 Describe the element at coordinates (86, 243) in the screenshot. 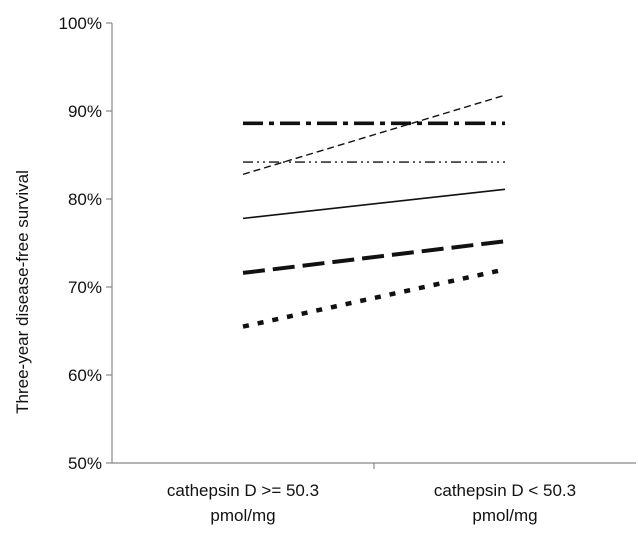

I see `y-axis: 50% 60% 70% 80% 90% 100%` at that location.